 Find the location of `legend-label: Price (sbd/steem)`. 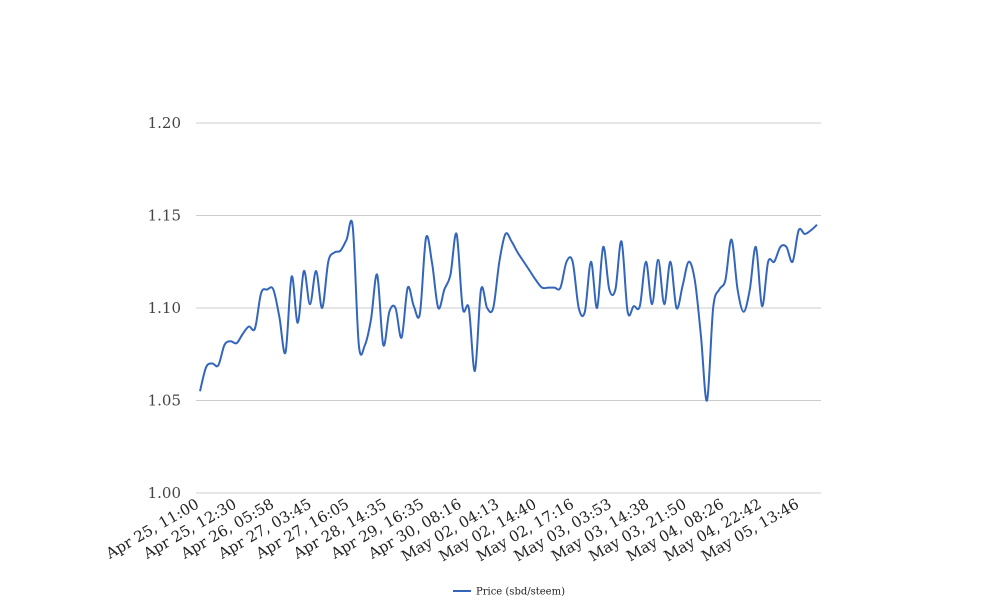

legend-label: Price (sbd/steem) is located at coordinates (520, 592).